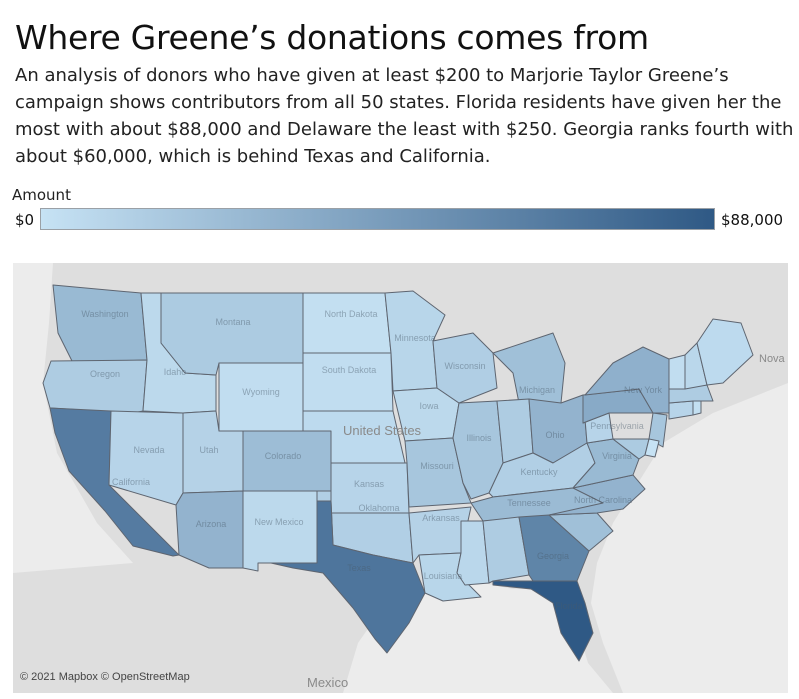 This screenshot has width=799, height=699. I want to click on state-label-montana: Montana, so click(232, 322).